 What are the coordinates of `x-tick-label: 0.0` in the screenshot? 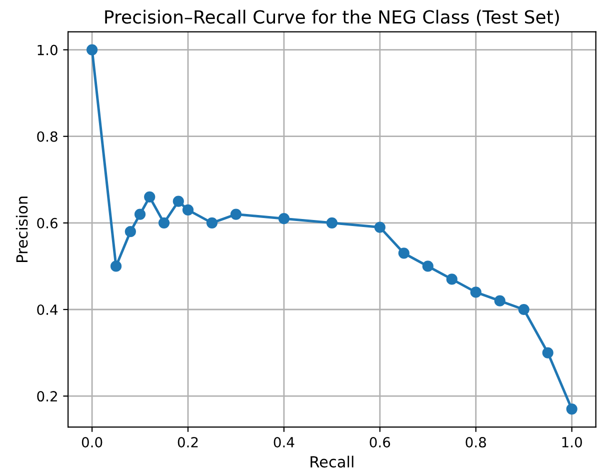 It's located at (92, 442).